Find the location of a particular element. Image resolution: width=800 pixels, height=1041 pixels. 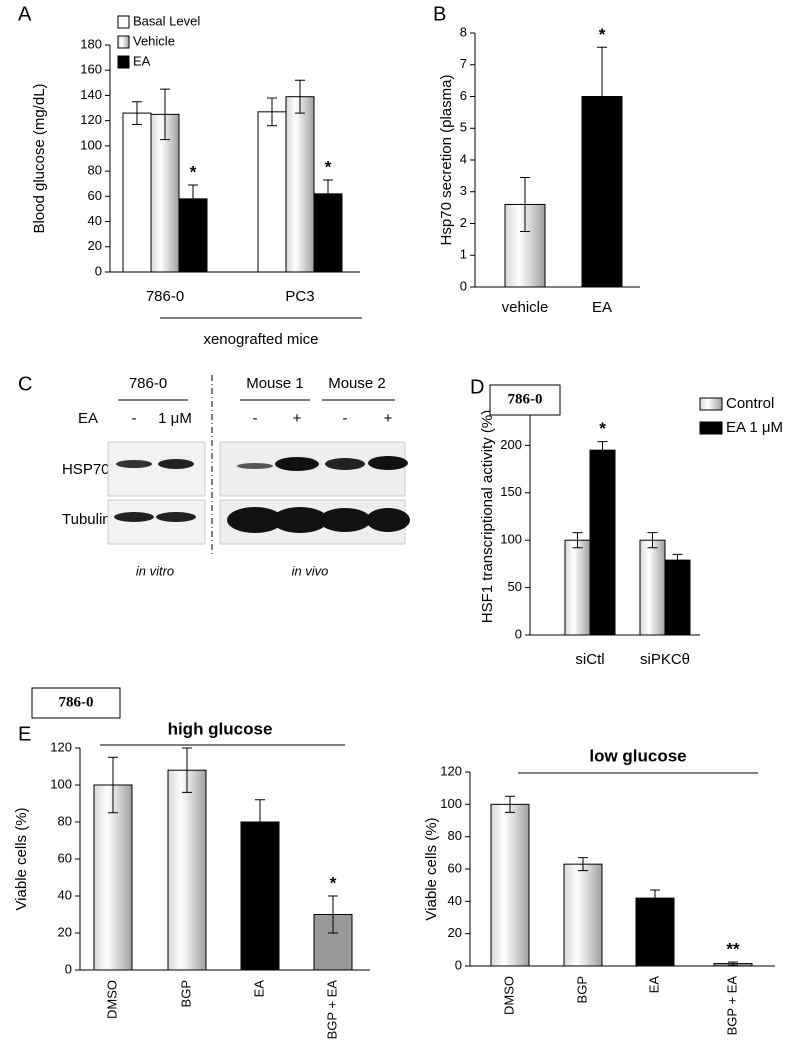

y-tick-label: 8 is located at coordinates (463, 31).